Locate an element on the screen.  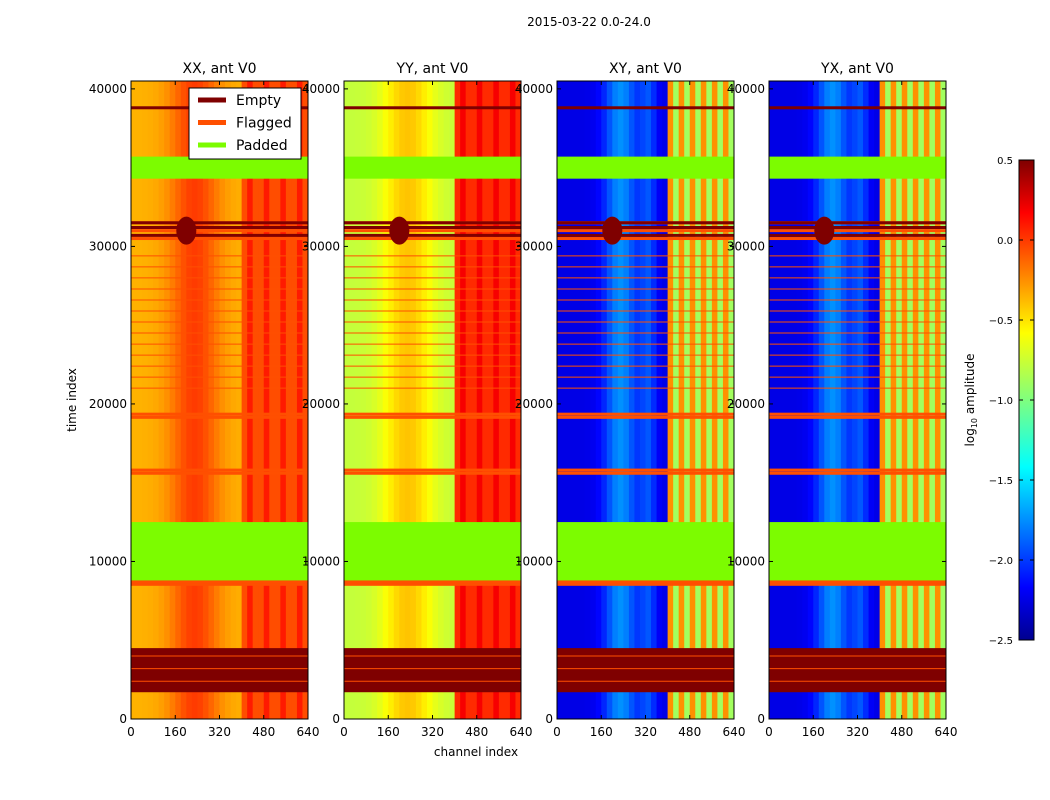
y-axis-label: time index is located at coordinates (72, 400).